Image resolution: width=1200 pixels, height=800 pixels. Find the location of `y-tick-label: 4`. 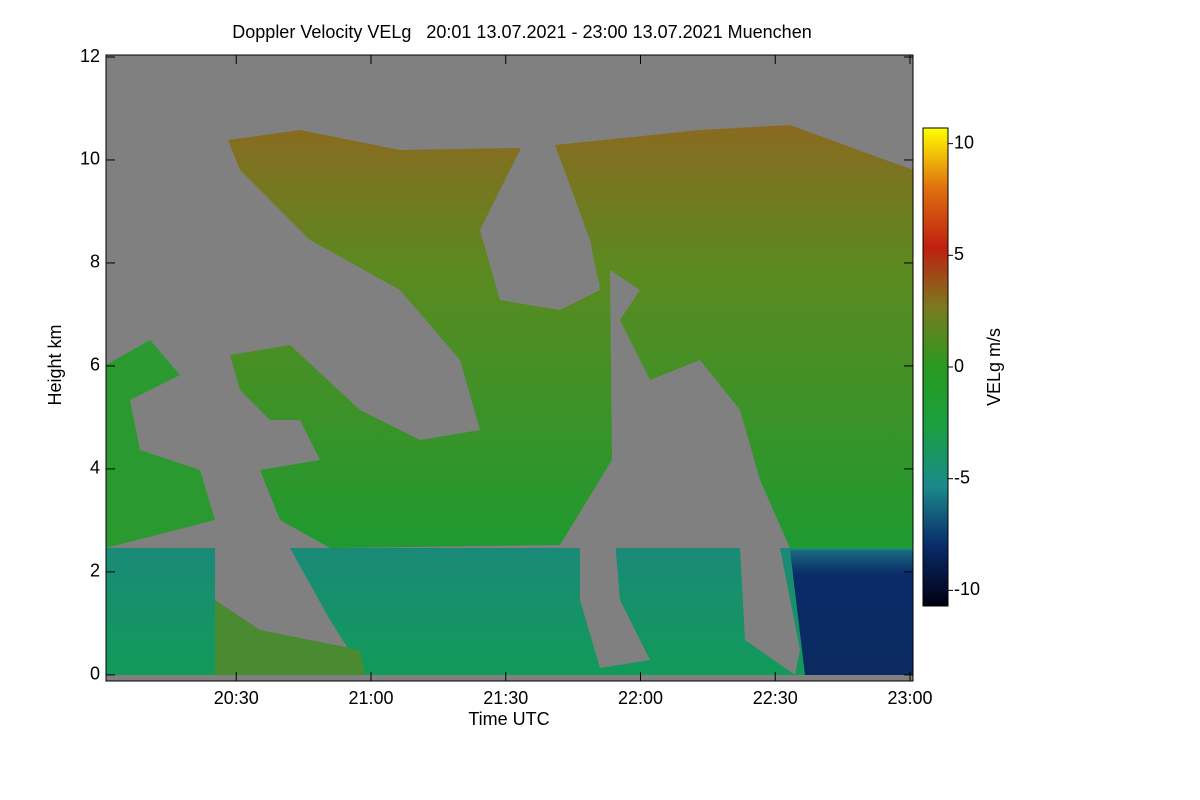

y-tick-label: 4 is located at coordinates (95, 468).